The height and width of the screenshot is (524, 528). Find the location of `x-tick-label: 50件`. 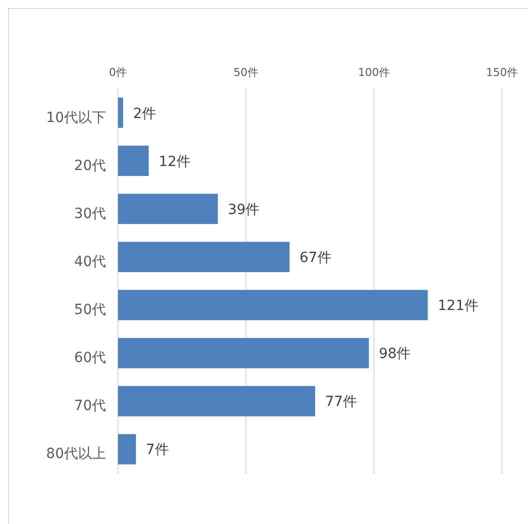

x-tick-label: 50件 is located at coordinates (246, 72).